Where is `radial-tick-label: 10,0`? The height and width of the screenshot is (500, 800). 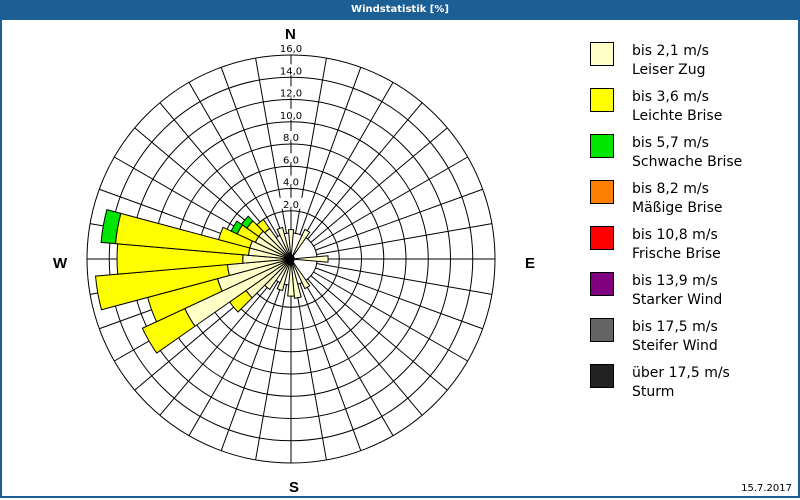
radial-tick-label: 10,0 is located at coordinates (291, 116).